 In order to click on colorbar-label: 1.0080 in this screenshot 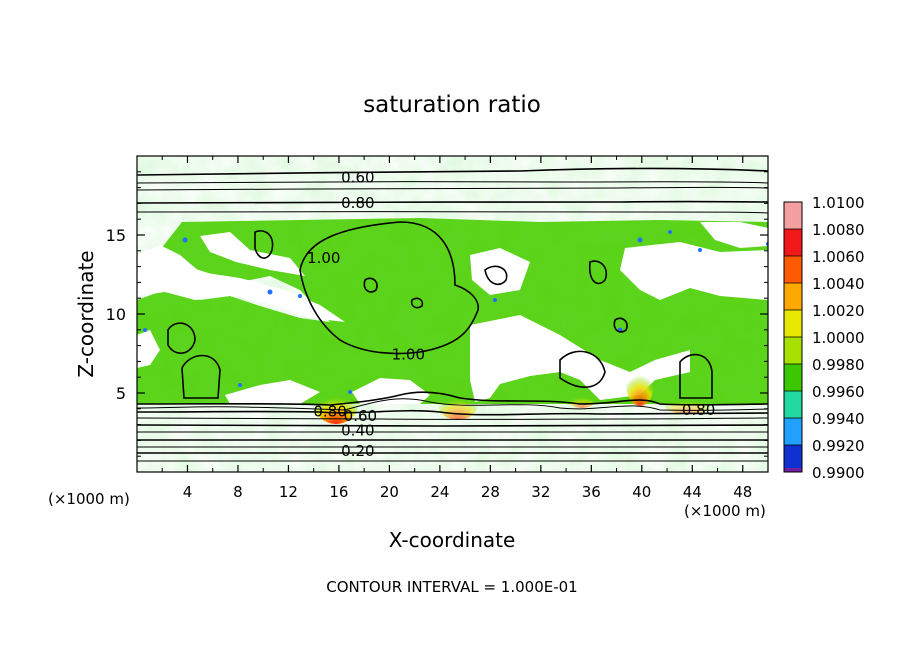, I will do `click(838, 230)`.